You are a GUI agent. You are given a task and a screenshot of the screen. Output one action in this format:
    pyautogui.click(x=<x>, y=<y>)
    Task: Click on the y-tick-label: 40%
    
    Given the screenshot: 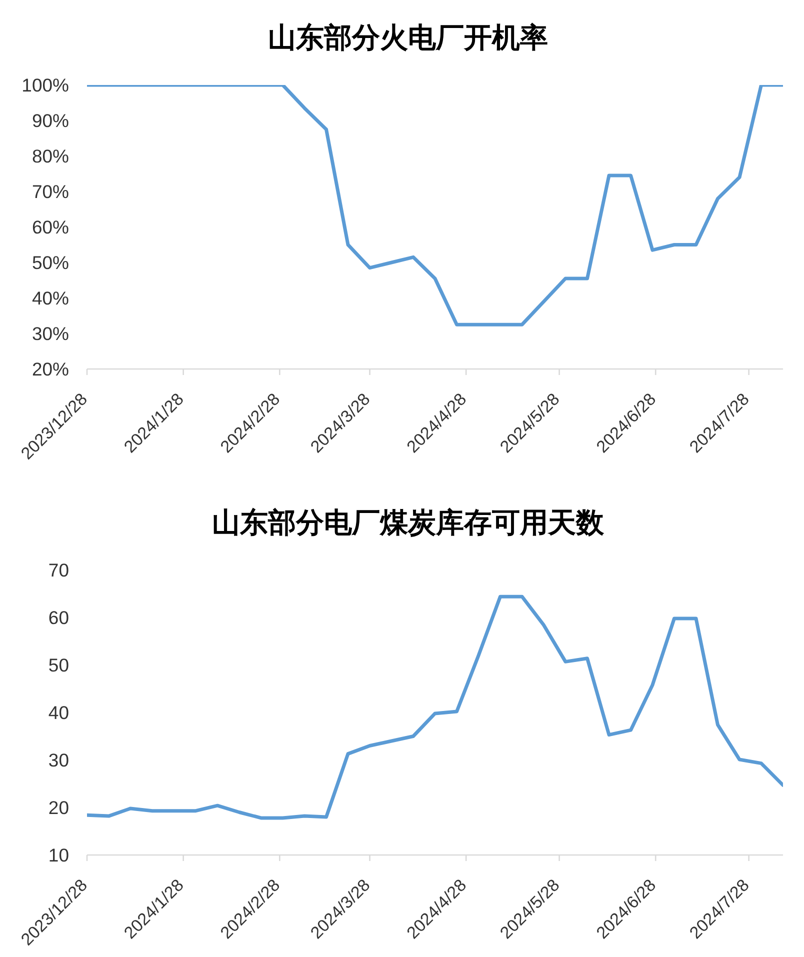 What is the action you would take?
    pyautogui.click(x=50, y=297)
    